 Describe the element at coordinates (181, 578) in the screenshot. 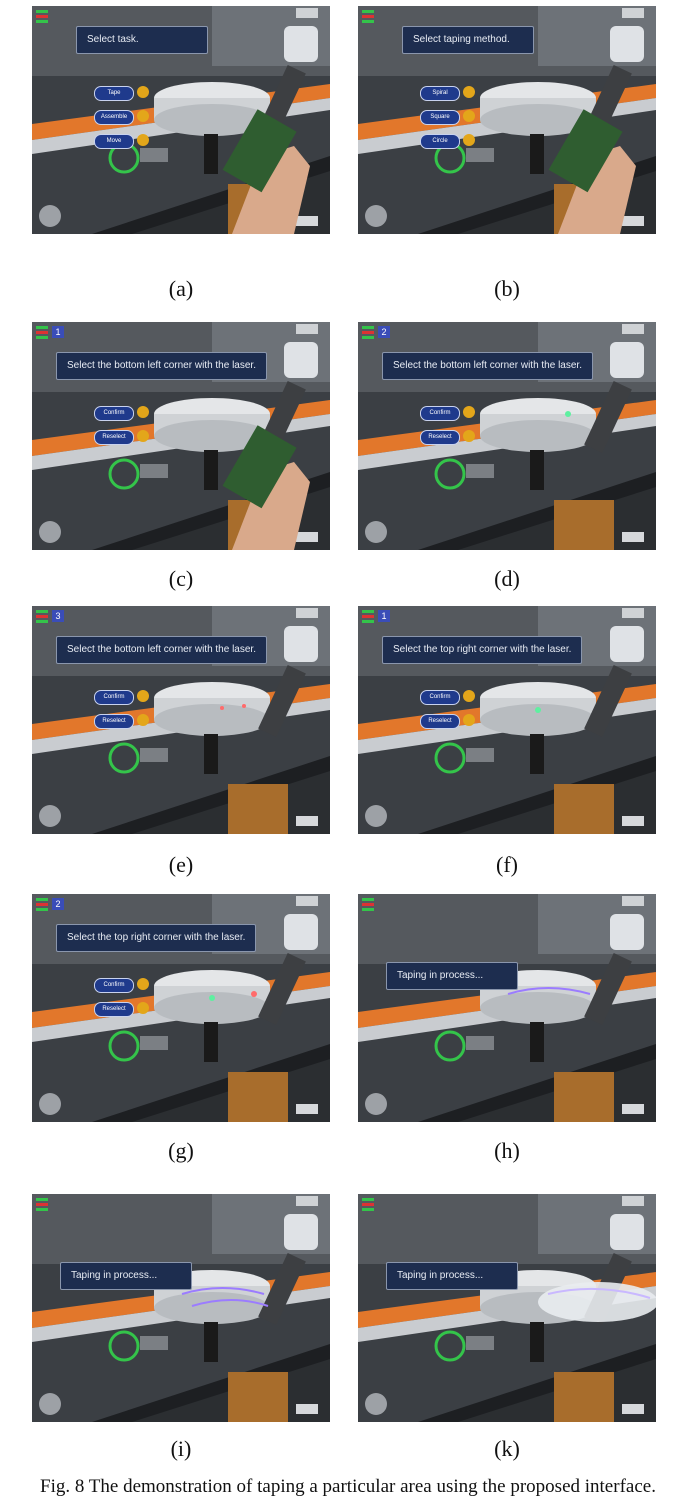

I see `panel-label: (c)` at that location.